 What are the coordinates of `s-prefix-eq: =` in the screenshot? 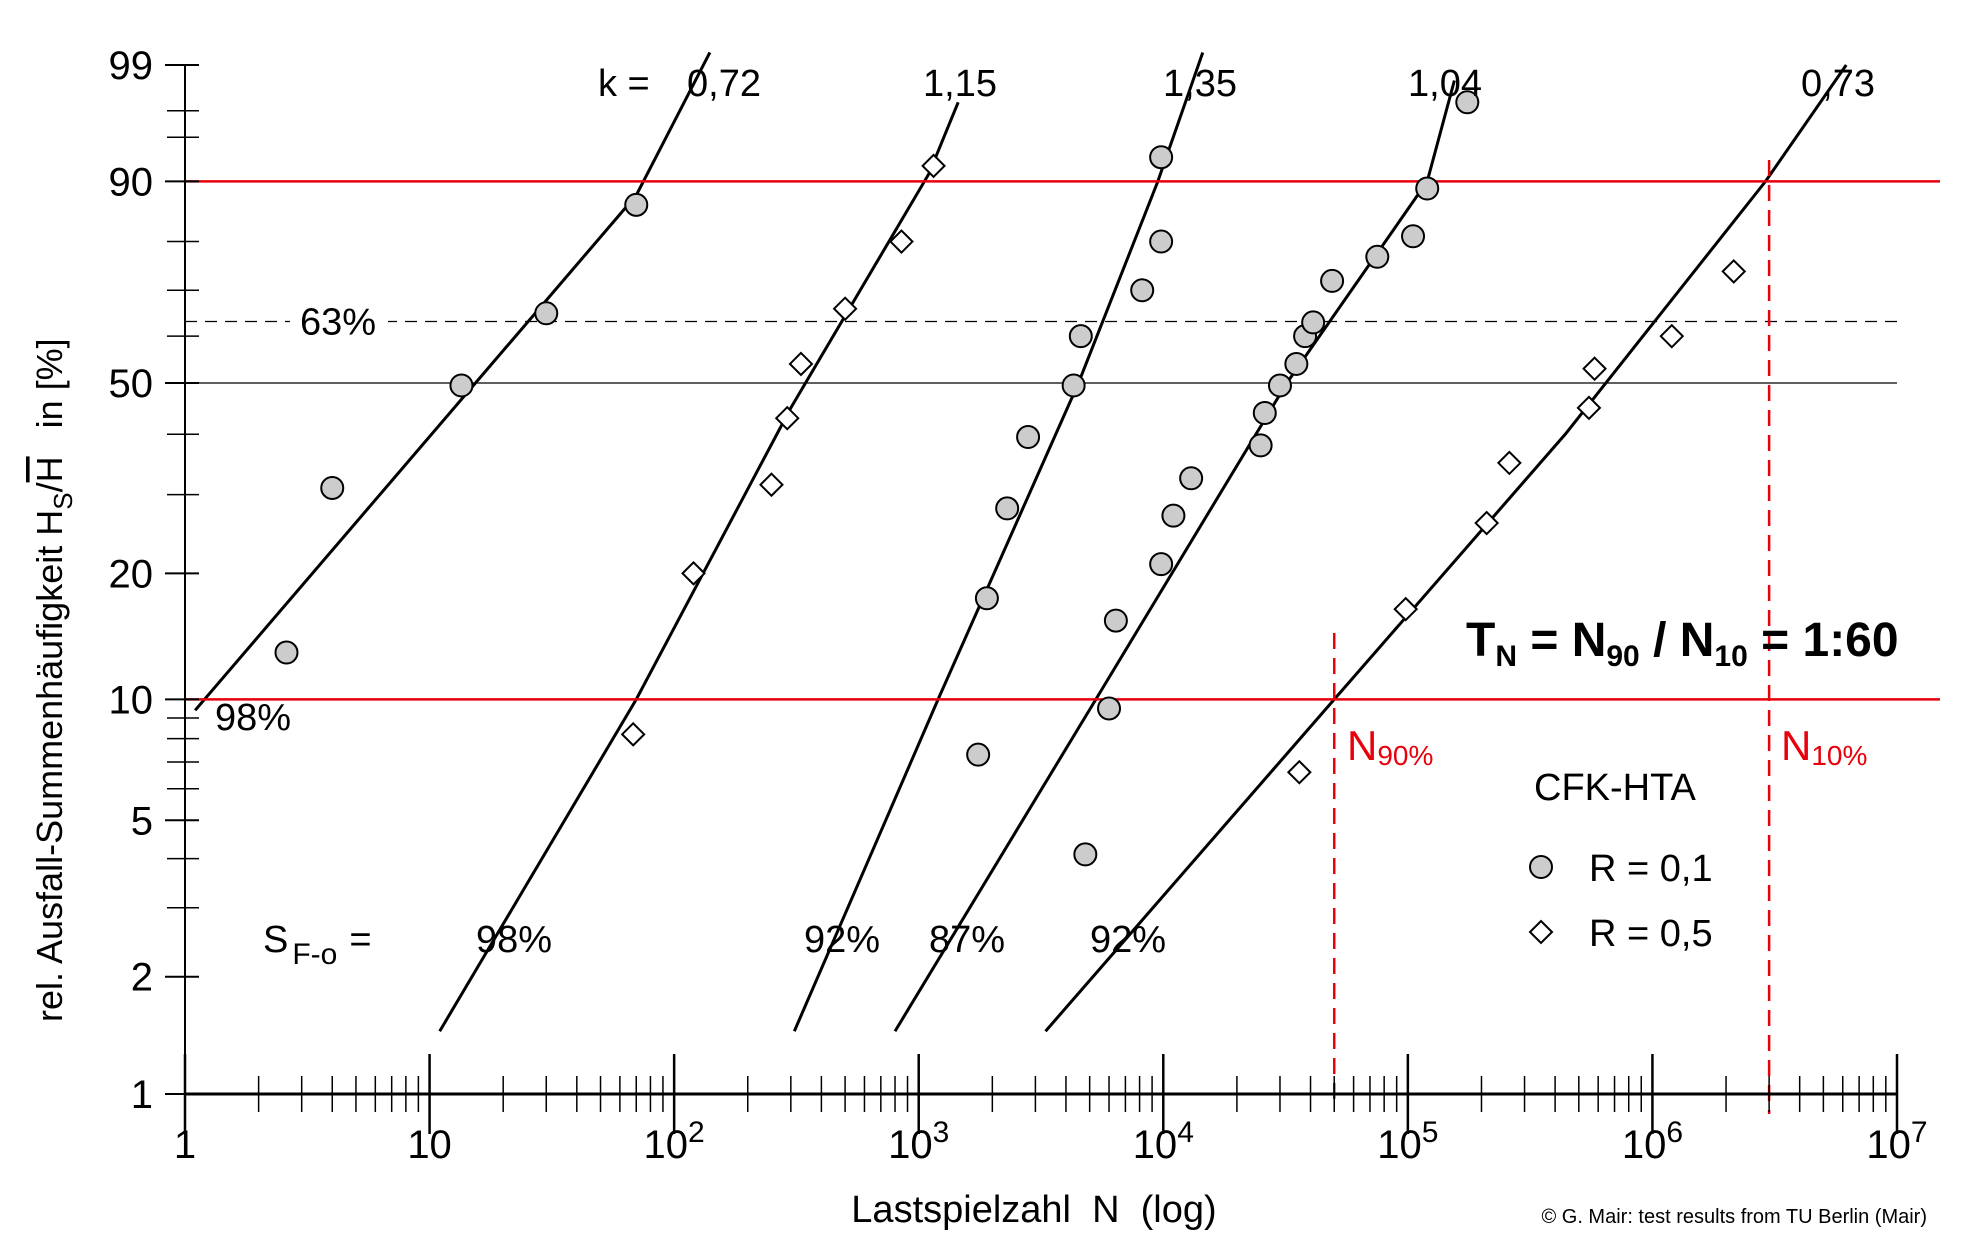 It's located at (360, 940).